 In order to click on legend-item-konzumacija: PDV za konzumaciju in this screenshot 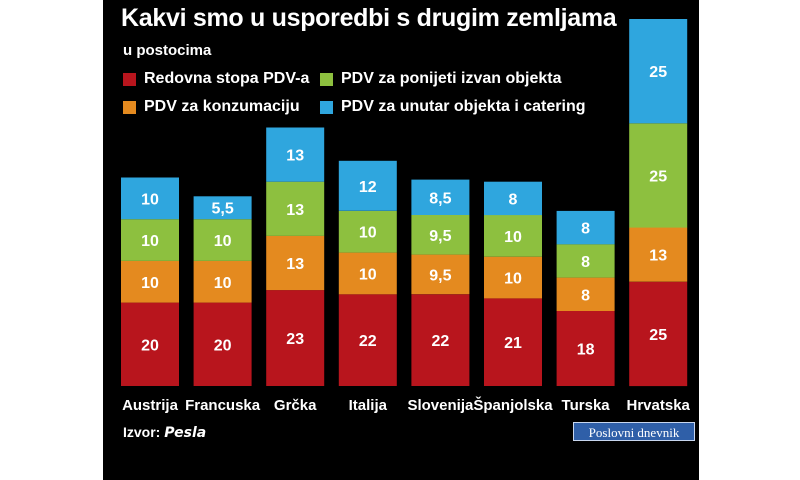, I will do `click(211, 107)`.